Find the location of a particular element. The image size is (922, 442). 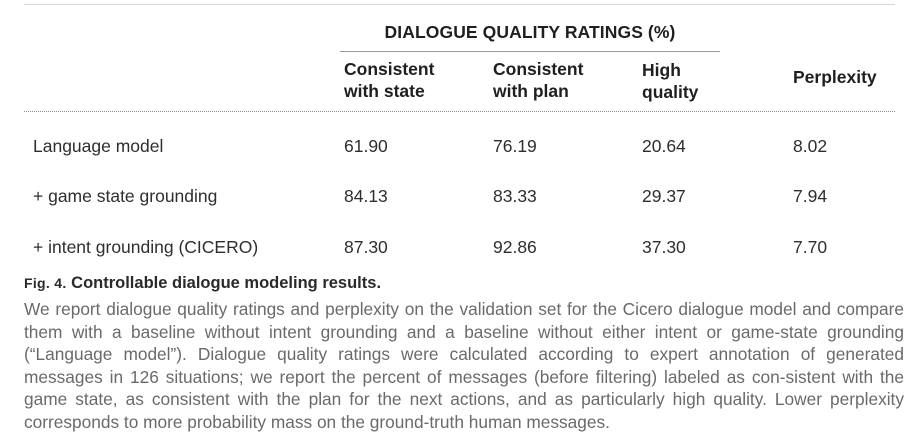

column-header-line: with plan is located at coordinates (531, 91).